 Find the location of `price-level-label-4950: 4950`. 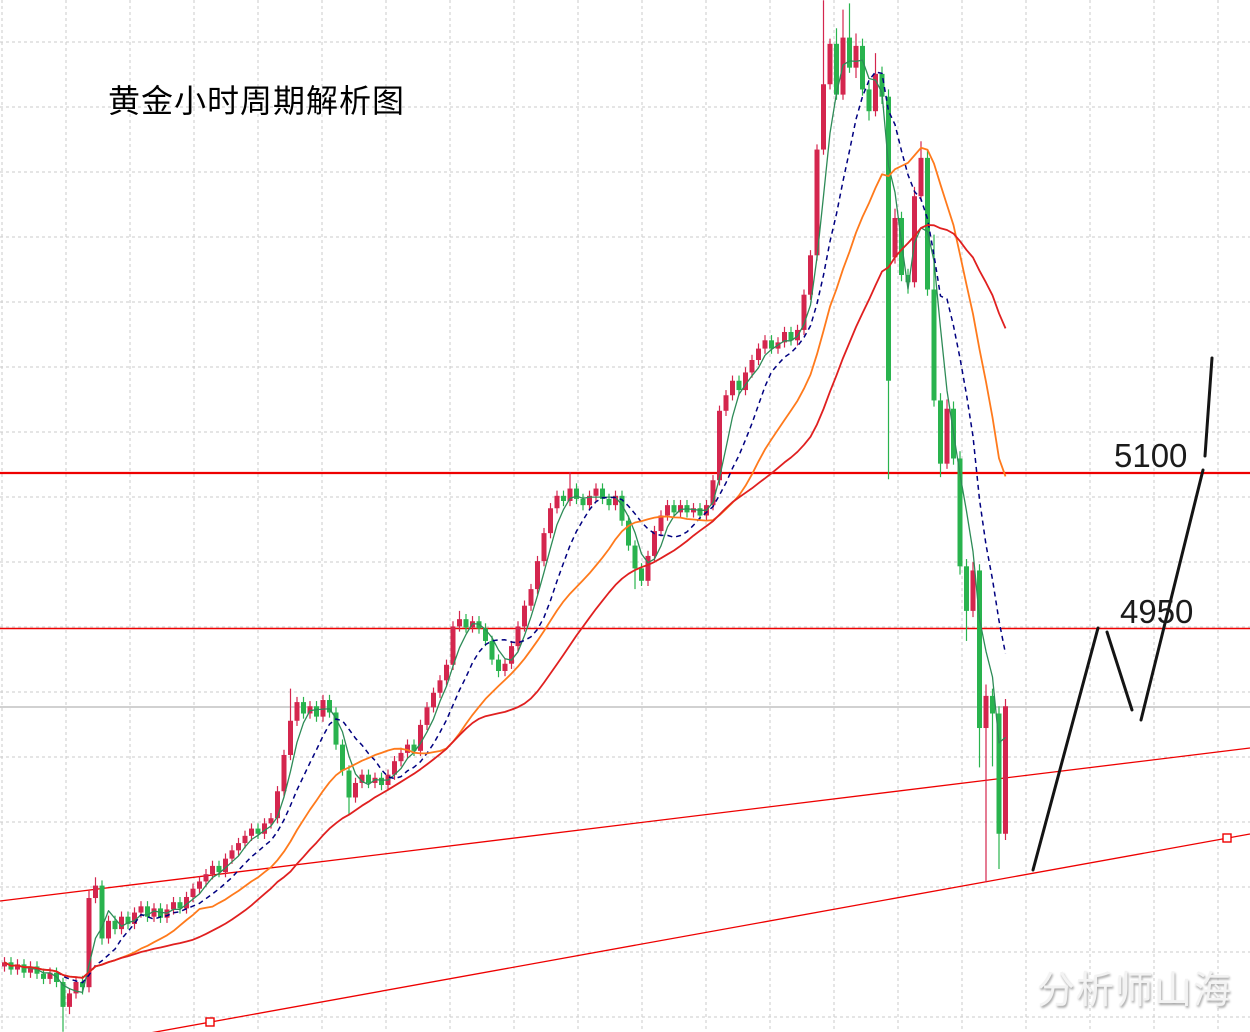

price-level-label-4950: 4950 is located at coordinates (1157, 611).